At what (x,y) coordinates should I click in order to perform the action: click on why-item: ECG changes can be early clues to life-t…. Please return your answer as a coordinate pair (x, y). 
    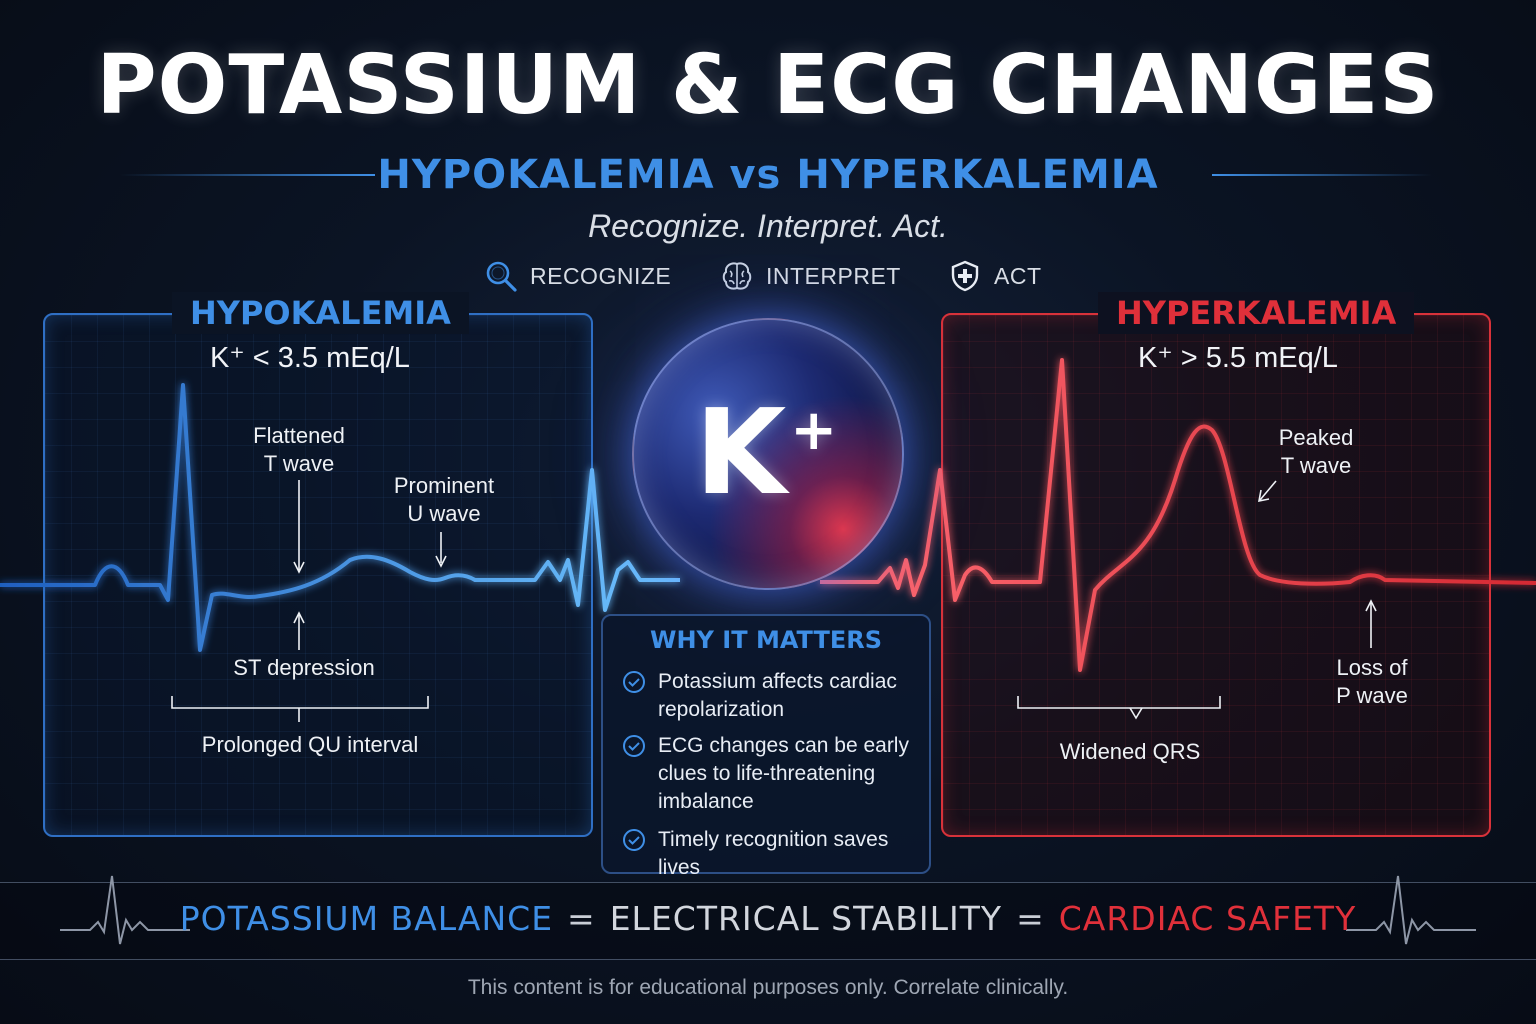
    Looking at the image, I should click on (772, 774).